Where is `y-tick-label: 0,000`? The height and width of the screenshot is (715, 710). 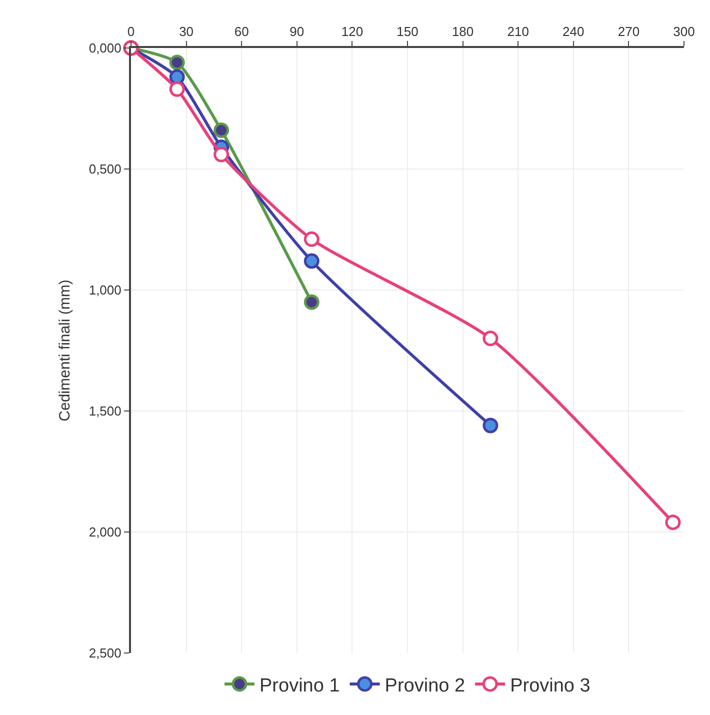 y-tick-label: 0,000 is located at coordinates (105, 48).